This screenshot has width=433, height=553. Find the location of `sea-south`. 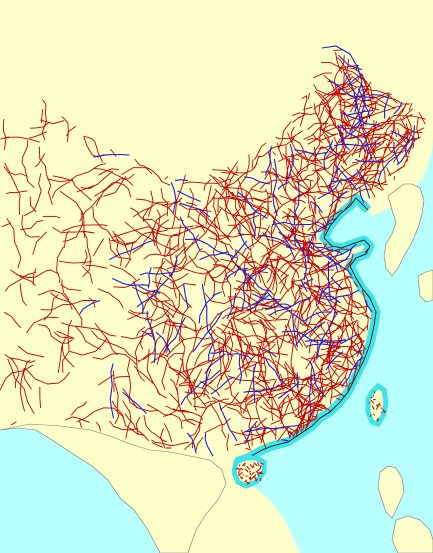

sea-south is located at coordinates (80, 490).